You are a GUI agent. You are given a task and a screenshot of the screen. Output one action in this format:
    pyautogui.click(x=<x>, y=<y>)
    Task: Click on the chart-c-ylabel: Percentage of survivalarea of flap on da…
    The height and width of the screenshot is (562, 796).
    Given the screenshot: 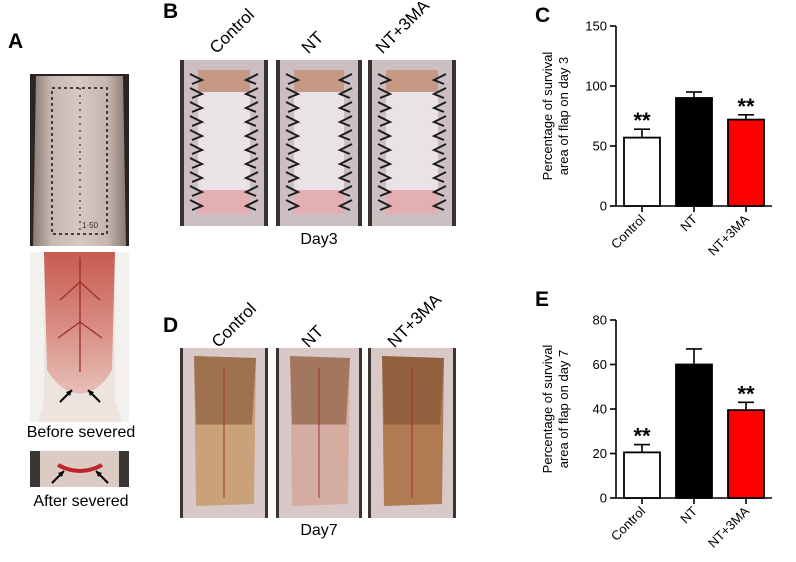 What is the action you would take?
    pyautogui.click(x=555, y=116)
    